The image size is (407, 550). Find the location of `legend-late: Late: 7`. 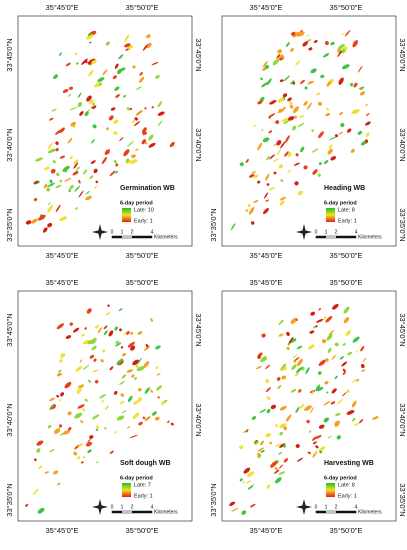

legend-late: Late: 7 is located at coordinates (142, 485).